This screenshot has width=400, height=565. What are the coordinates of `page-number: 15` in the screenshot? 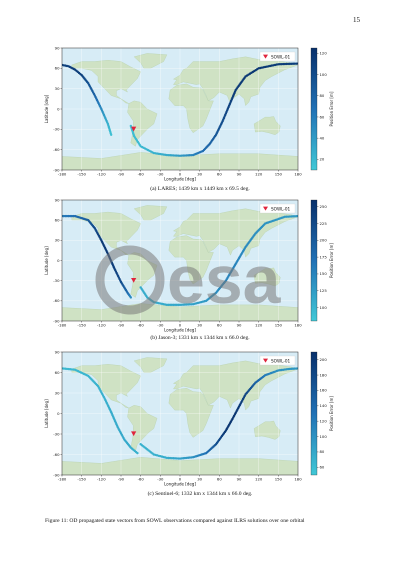 It's located at (356, 20).